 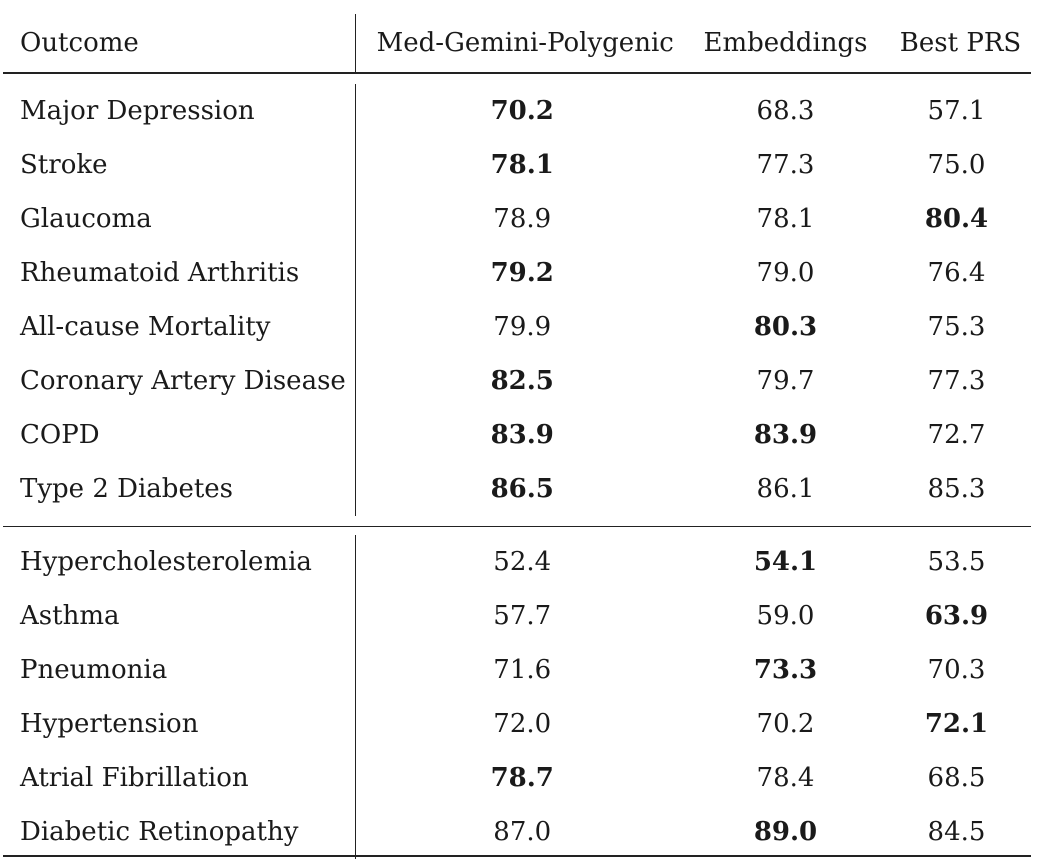 What do you see at coordinates (785, 489) in the screenshot?
I see `embeddings-value: 86.1` at bounding box center [785, 489].